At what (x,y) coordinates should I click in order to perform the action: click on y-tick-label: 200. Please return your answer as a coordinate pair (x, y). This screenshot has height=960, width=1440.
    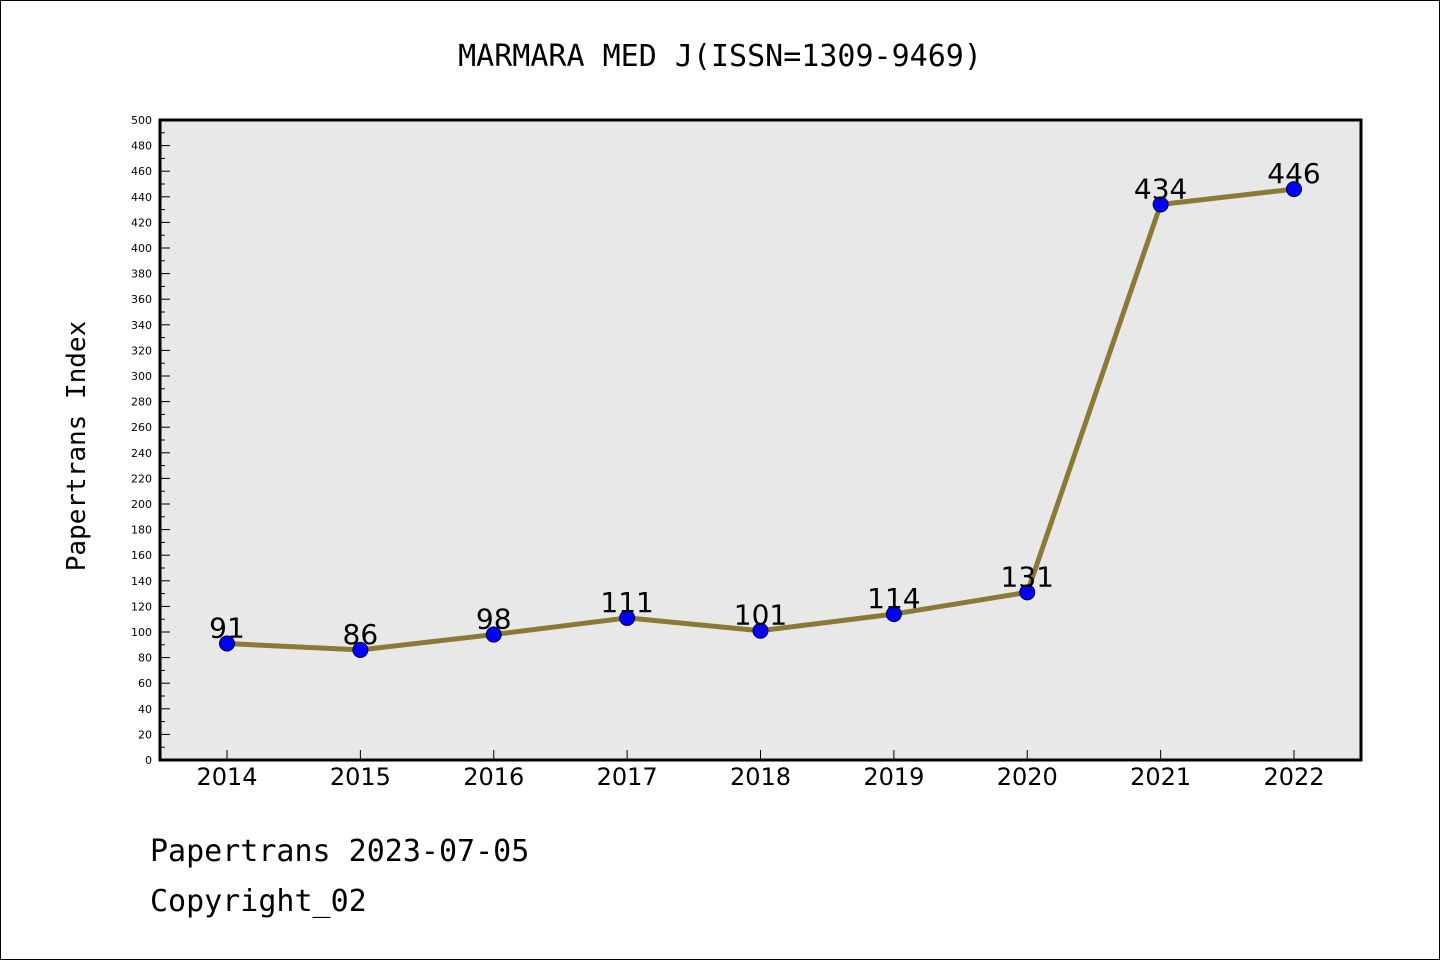
    Looking at the image, I should click on (141, 504).